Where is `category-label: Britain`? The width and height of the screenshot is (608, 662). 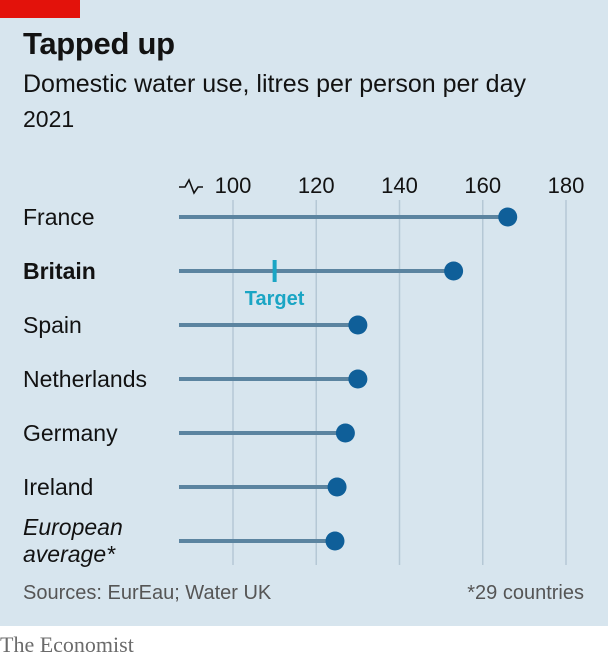
category-label: Britain is located at coordinates (59, 271).